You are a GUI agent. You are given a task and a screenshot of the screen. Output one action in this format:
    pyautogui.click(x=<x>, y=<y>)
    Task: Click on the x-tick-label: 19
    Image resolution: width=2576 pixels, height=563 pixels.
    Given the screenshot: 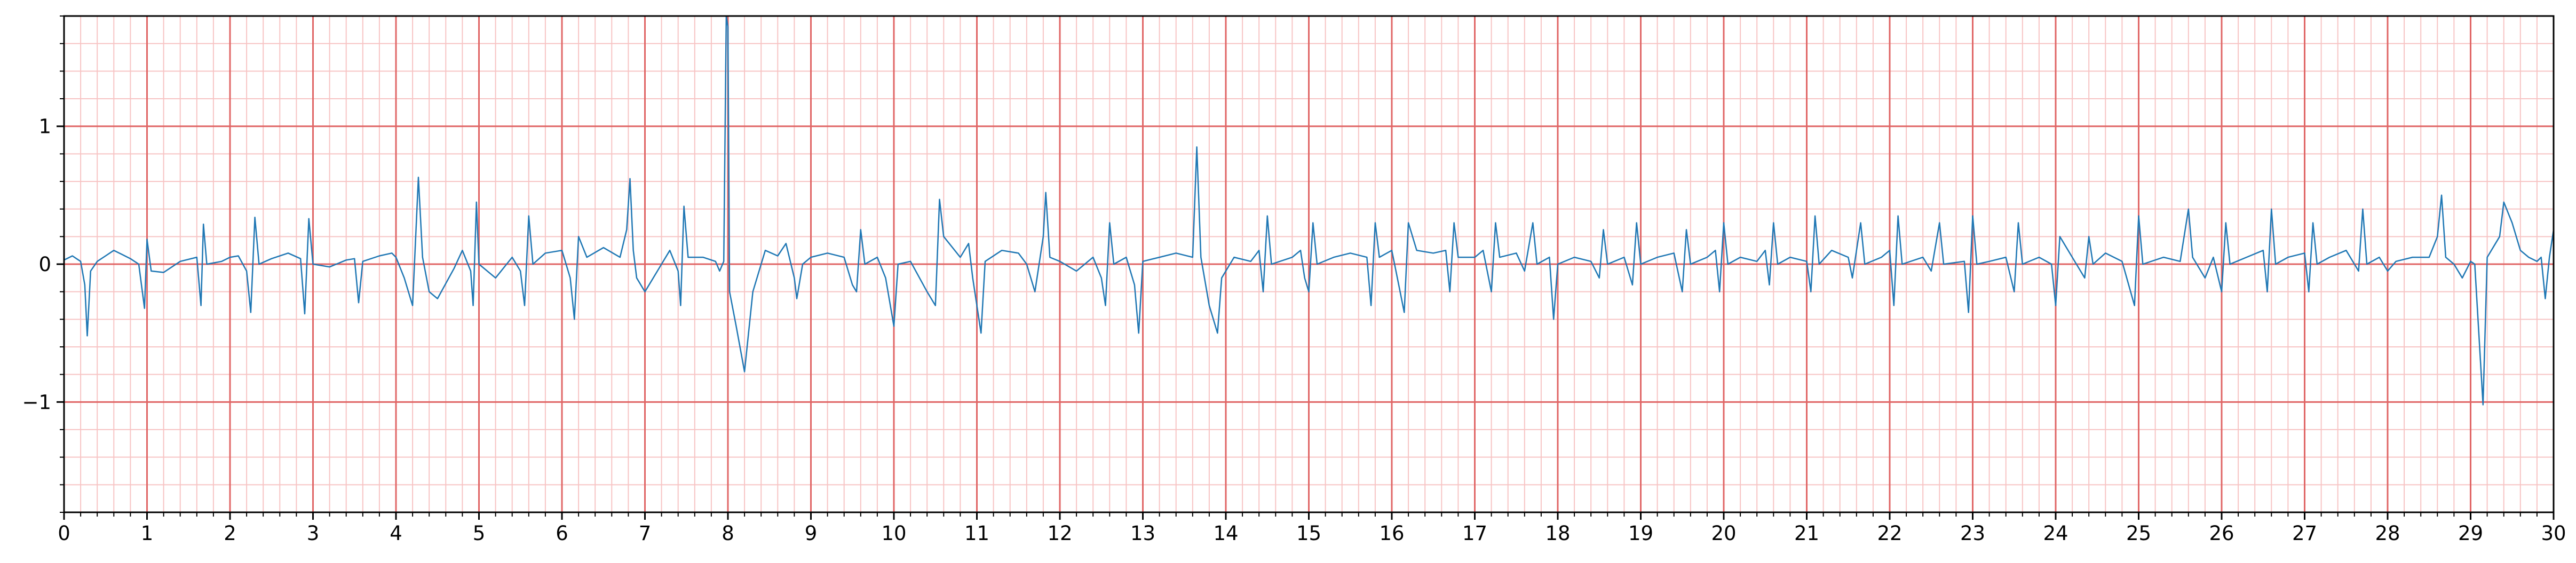 What is the action you would take?
    pyautogui.click(x=1641, y=533)
    